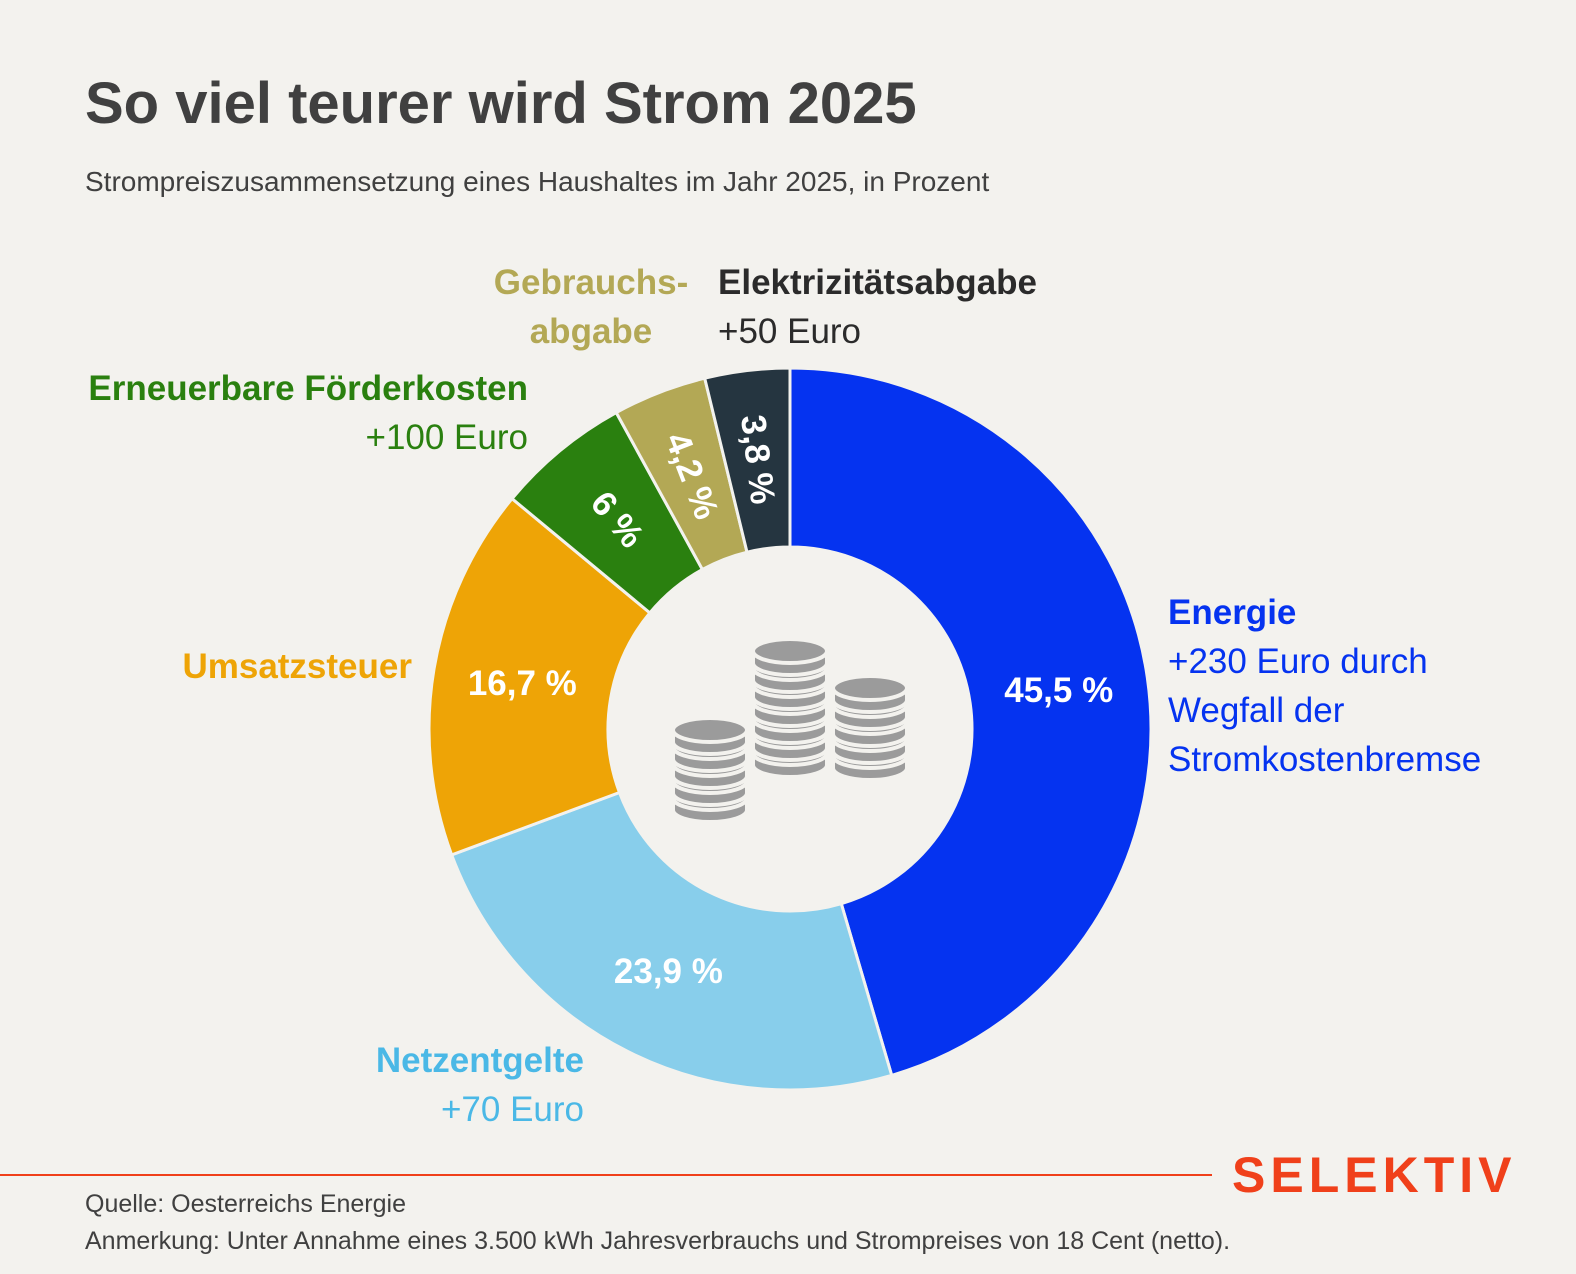  I want to click on slice-energie, so click(970, 722).